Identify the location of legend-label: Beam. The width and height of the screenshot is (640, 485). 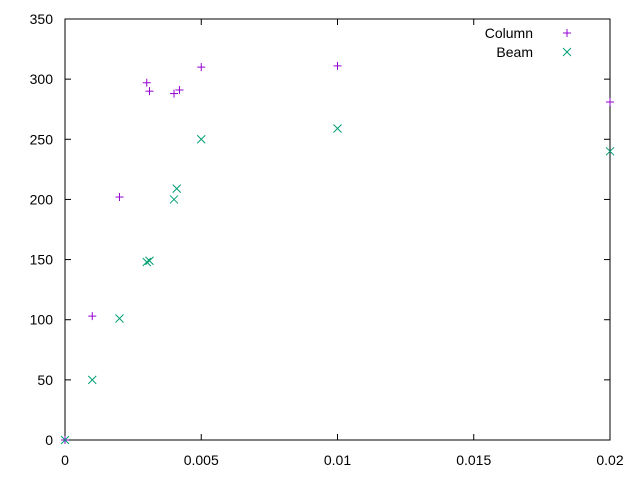
(514, 52).